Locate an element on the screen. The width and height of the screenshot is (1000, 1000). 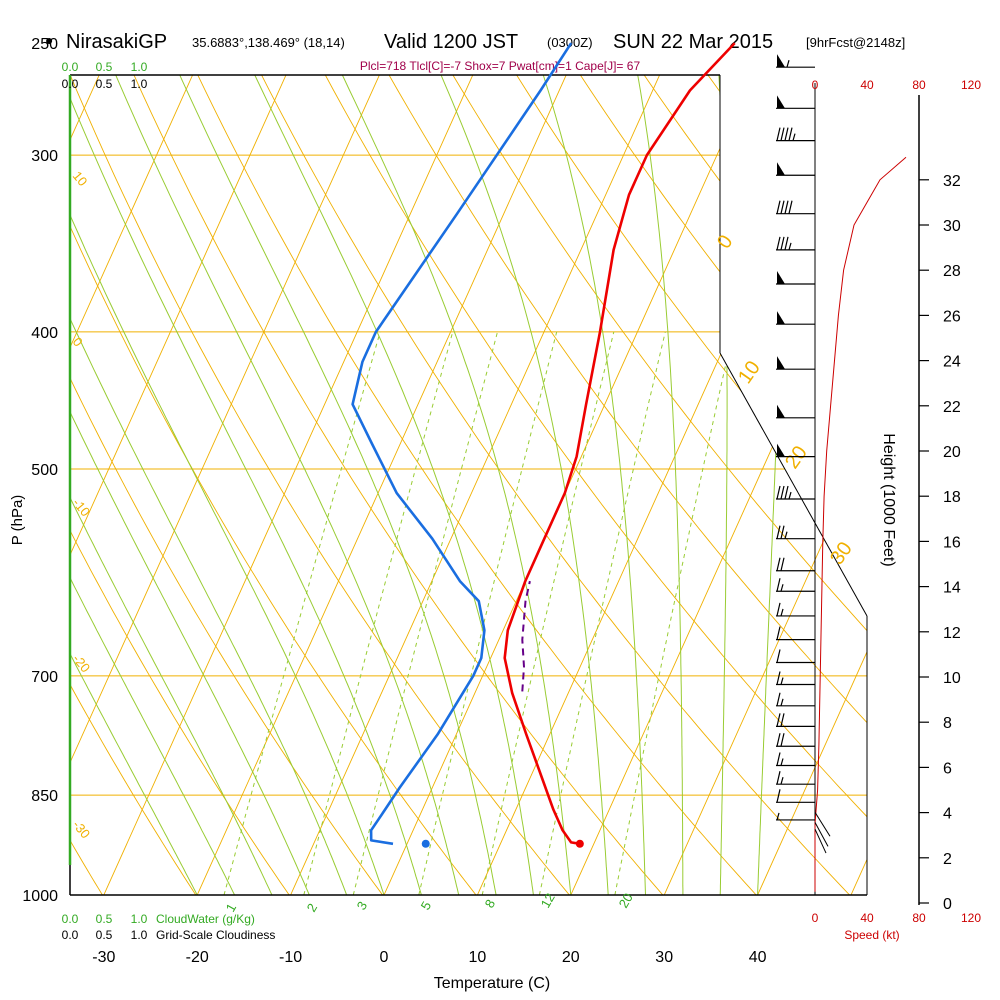
x-axis-title: Temperature (C) is located at coordinates (492, 983).